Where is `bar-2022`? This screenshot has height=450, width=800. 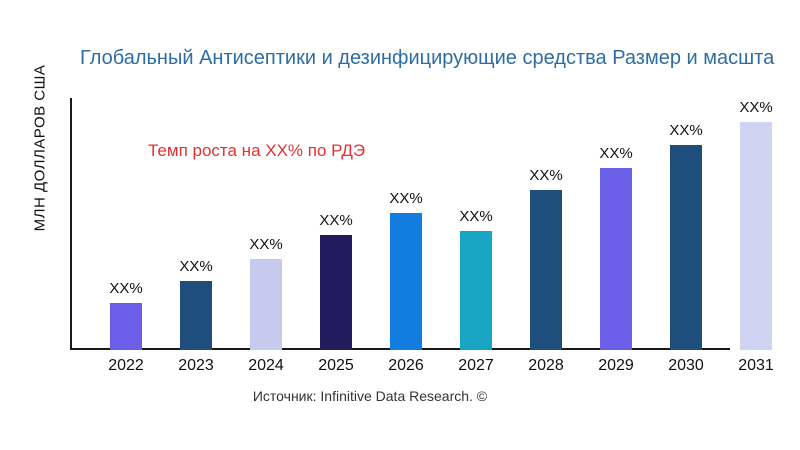
bar-2022 is located at coordinates (126, 326).